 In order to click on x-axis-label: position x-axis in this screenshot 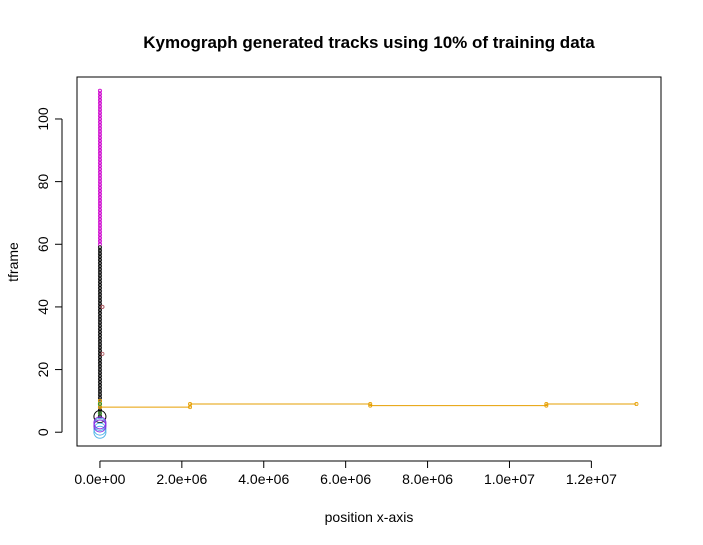, I will do `click(369, 517)`.